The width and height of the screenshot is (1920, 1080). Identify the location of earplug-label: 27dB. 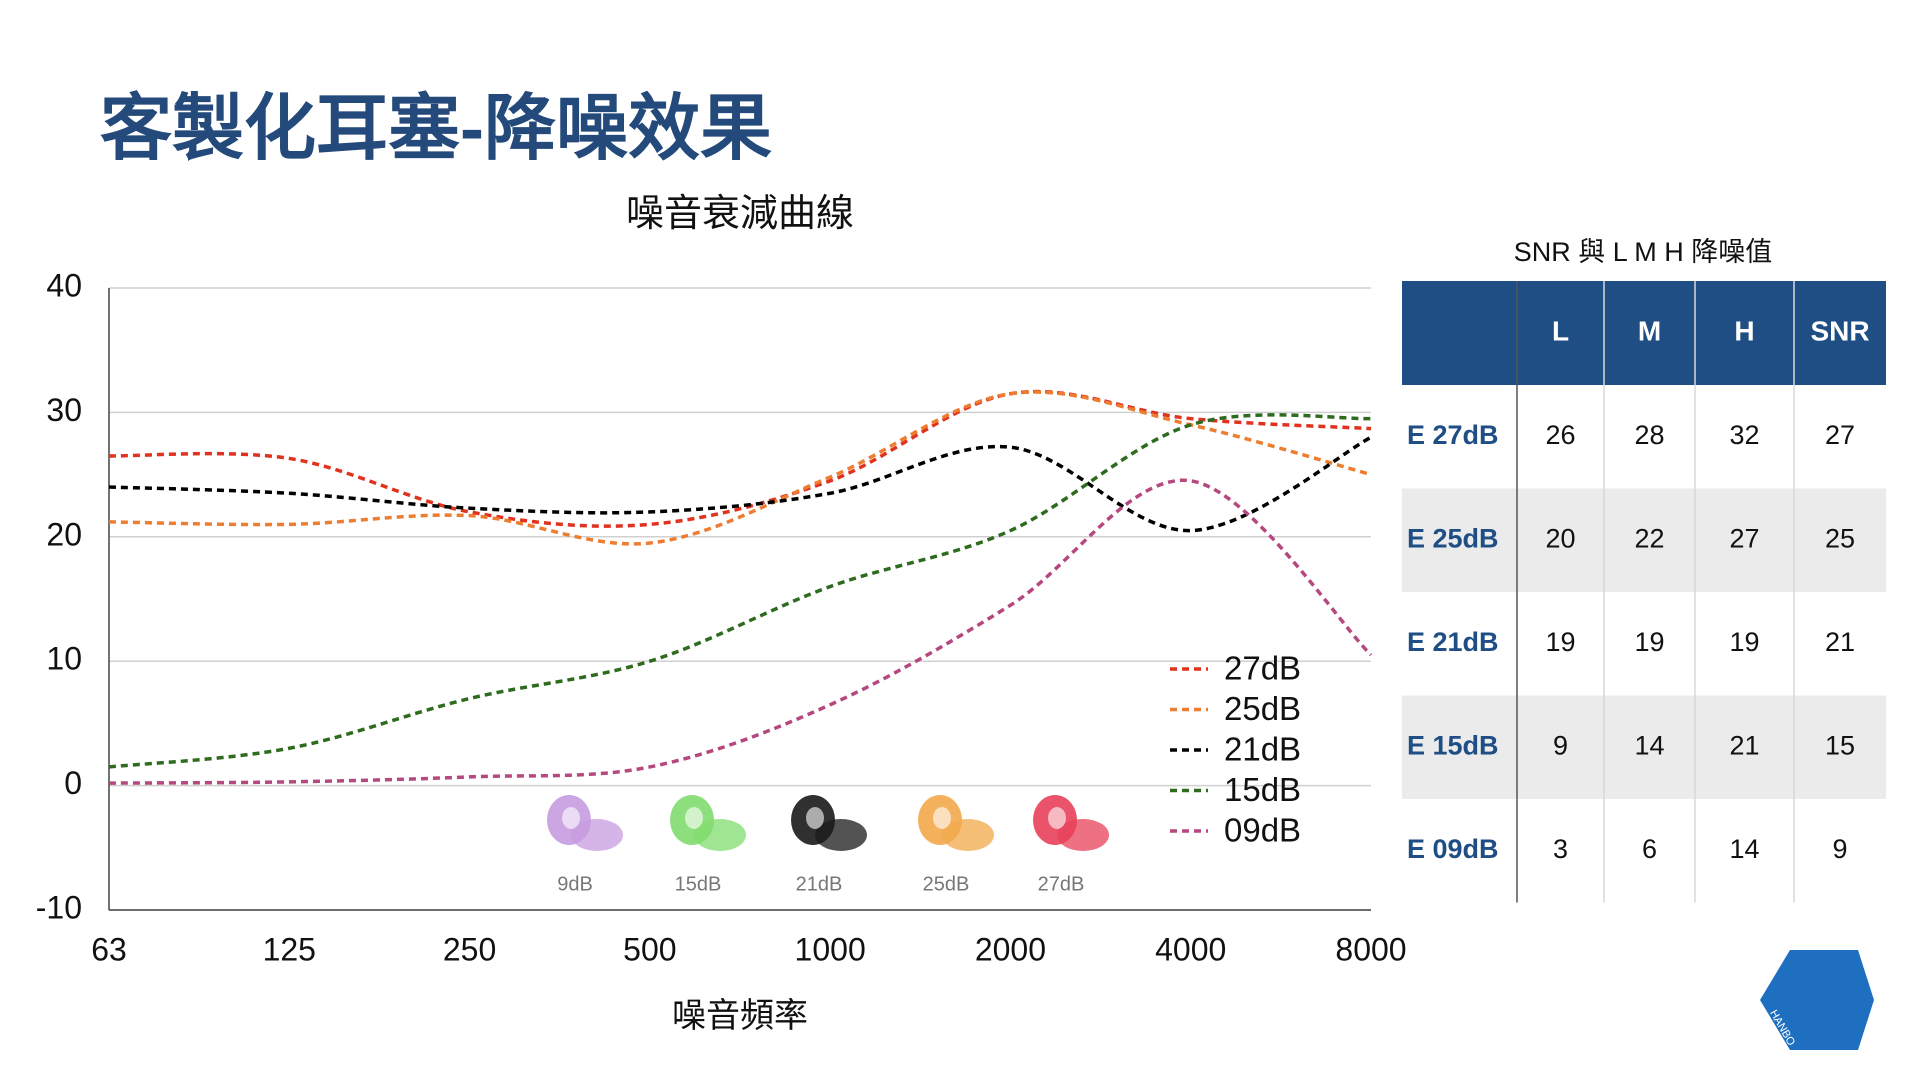
(1061, 884).